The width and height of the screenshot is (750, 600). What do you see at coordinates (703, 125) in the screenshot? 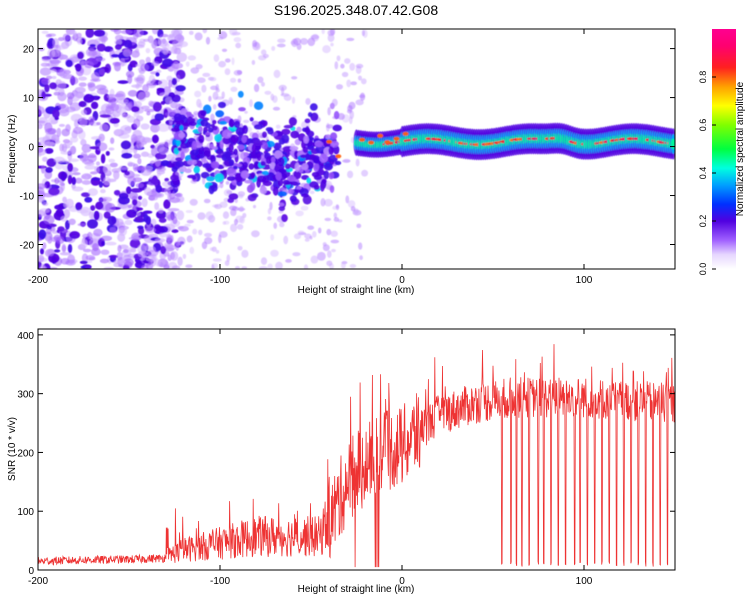
I see `colorbar-tick-label: 0.6` at bounding box center [703, 125].